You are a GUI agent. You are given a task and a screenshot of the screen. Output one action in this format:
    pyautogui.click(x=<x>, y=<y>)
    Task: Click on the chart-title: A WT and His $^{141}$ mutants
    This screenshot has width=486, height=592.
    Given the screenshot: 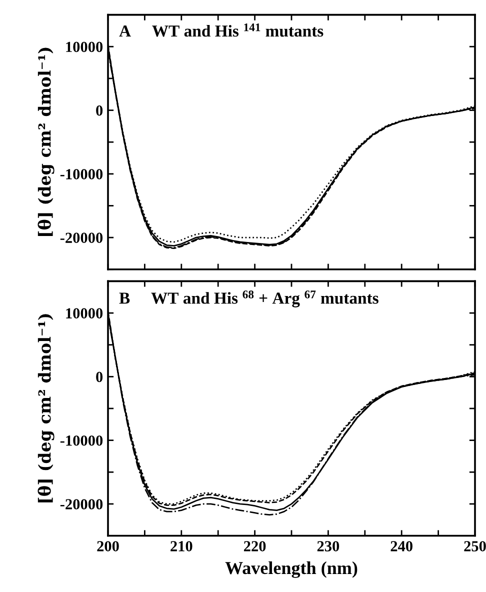 What is the action you would take?
    pyautogui.click(x=221, y=30)
    